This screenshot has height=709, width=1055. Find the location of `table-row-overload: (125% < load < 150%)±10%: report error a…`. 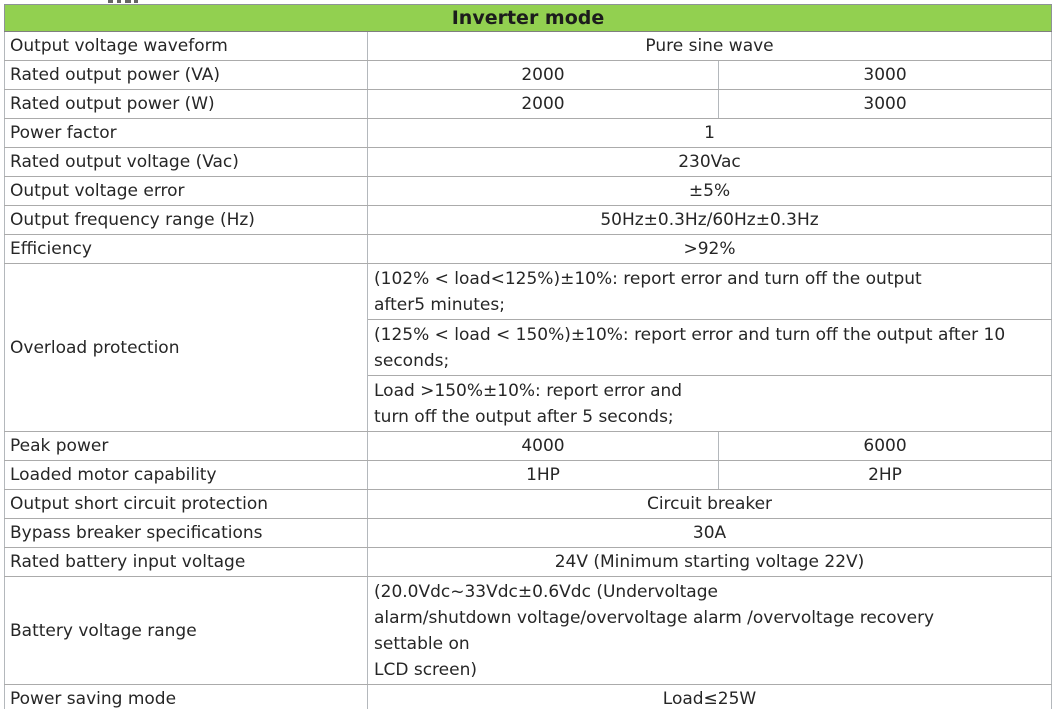

table-row-overload: (125% < load < 150%)±10%: report error a… is located at coordinates (529, 347).